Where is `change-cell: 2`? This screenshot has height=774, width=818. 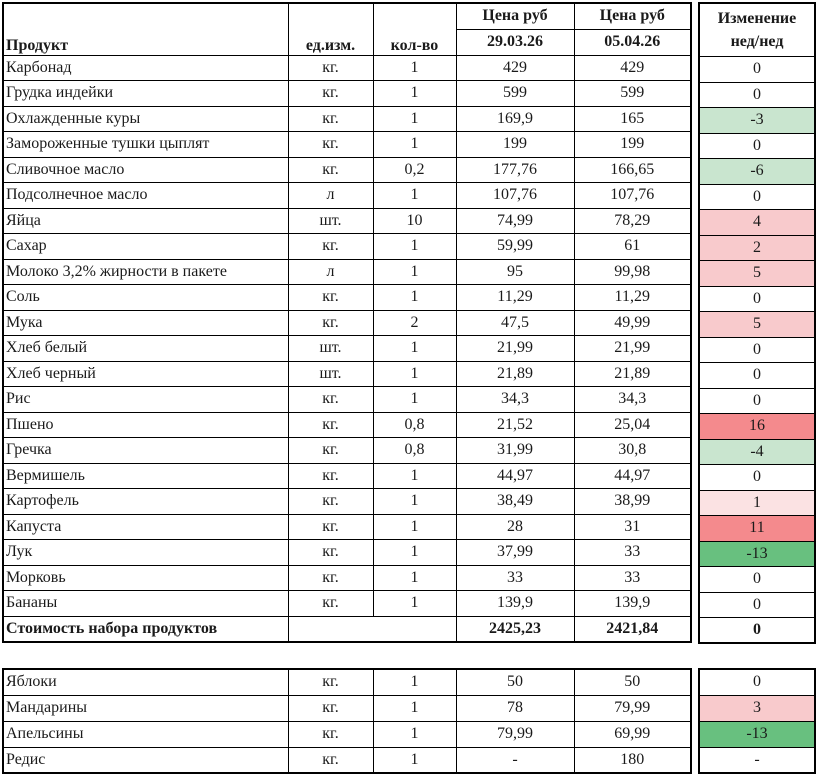
change-cell: 2 is located at coordinates (757, 247).